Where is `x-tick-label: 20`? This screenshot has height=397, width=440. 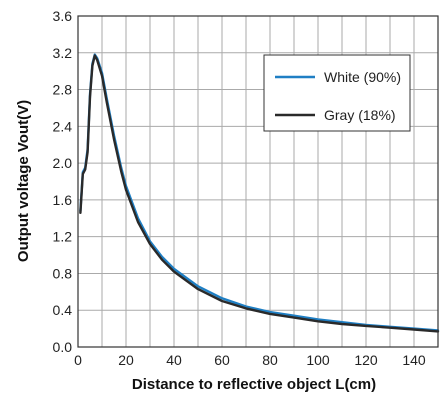
x-tick-label: 20 is located at coordinates (126, 360).